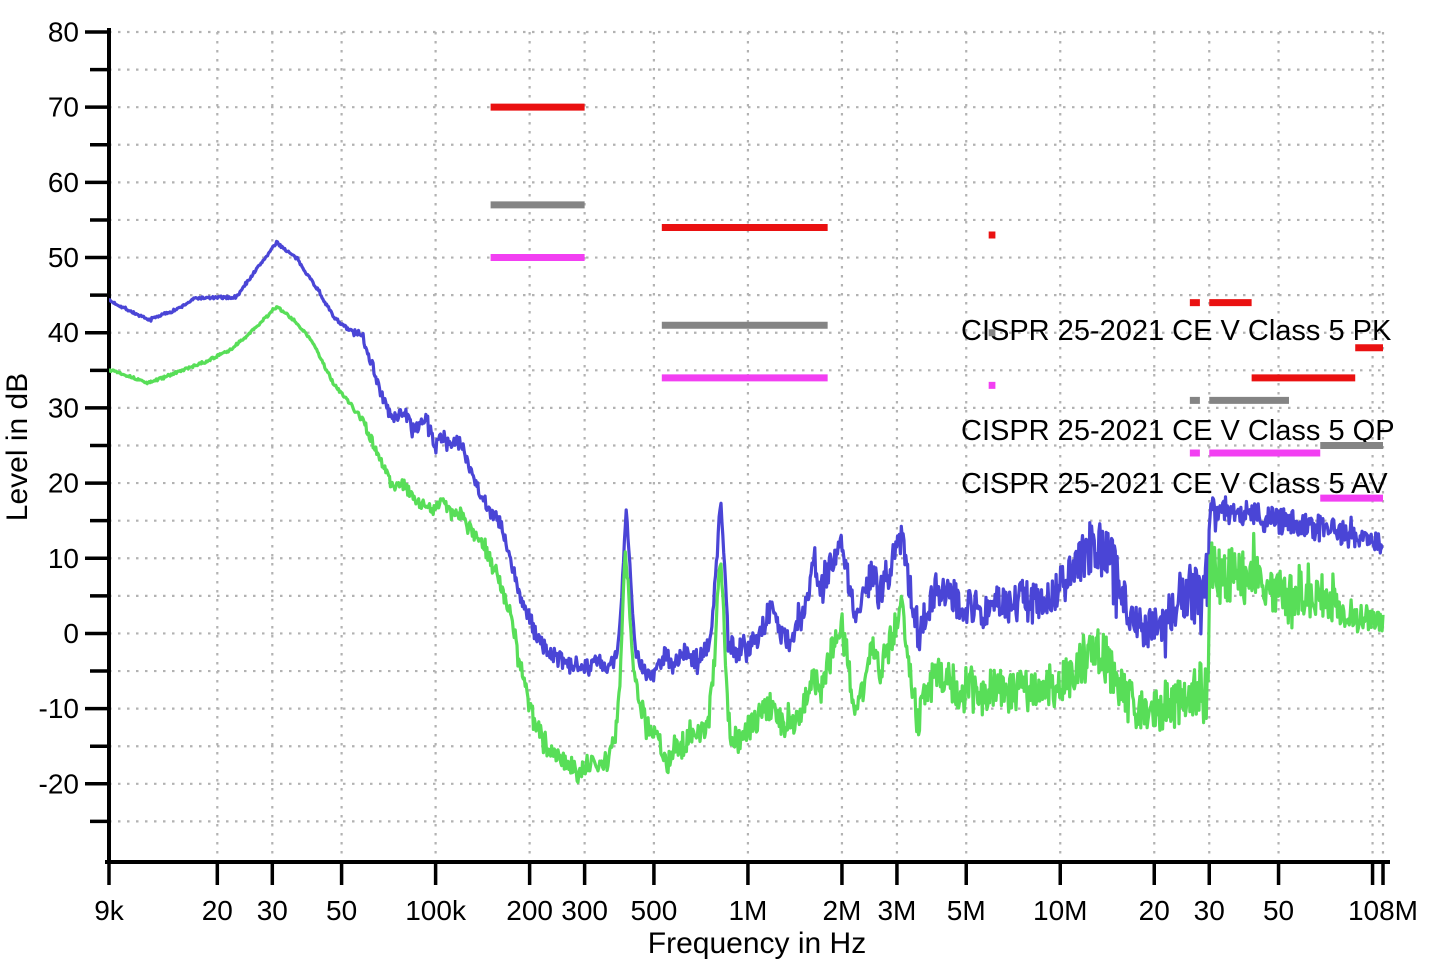  Describe the element at coordinates (63, 483) in the screenshot. I see `y-tick-label: 20` at that location.